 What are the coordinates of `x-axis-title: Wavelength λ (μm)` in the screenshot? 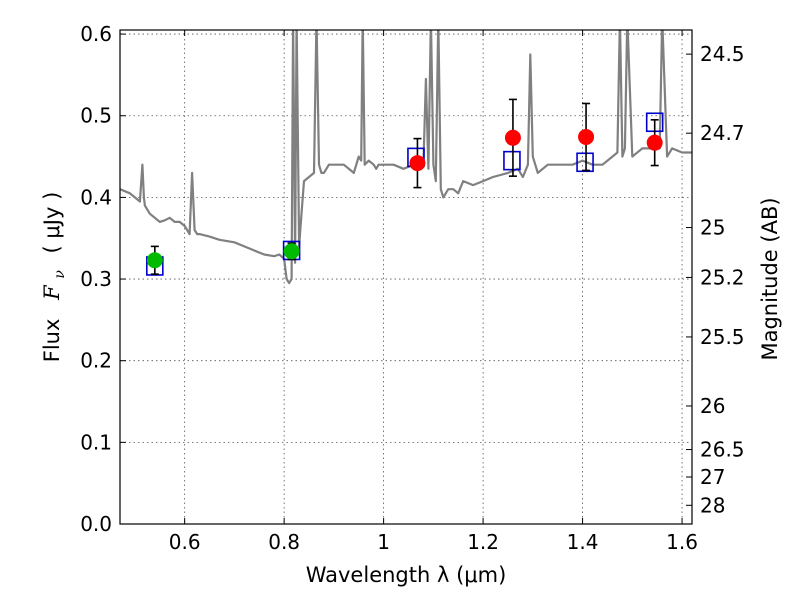 It's located at (406, 575).